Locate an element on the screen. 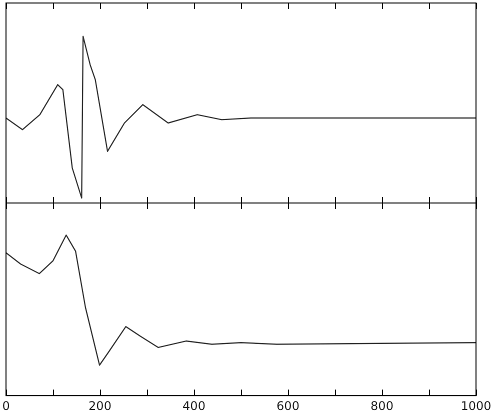  x-tick-label: 600 is located at coordinates (288, 405).